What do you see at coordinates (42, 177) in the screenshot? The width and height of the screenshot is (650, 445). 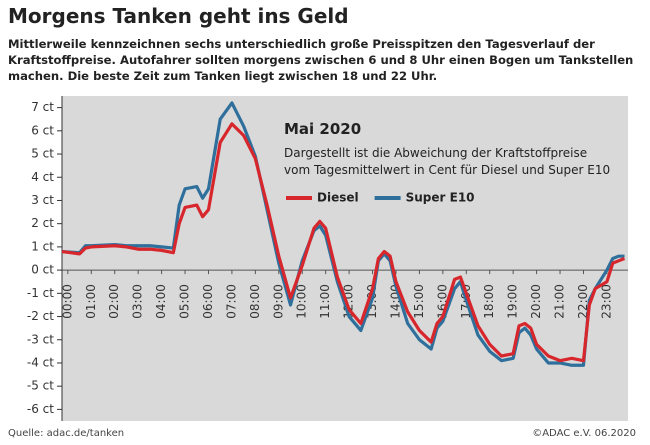 I see `y-tick-label: 4 ct` at bounding box center [42, 177].